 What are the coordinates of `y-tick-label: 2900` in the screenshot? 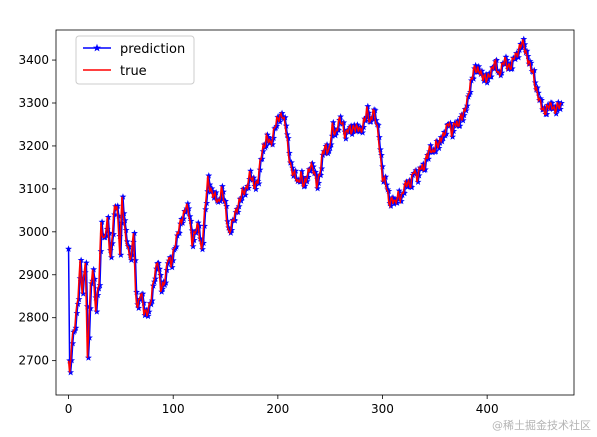 It's located at (33, 275).